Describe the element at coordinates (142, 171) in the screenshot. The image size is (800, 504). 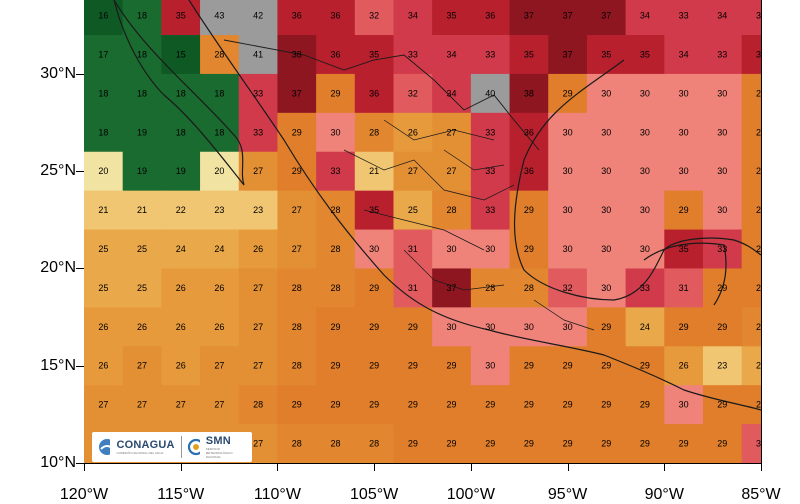
I see `temperature-value-label: 19` at that location.